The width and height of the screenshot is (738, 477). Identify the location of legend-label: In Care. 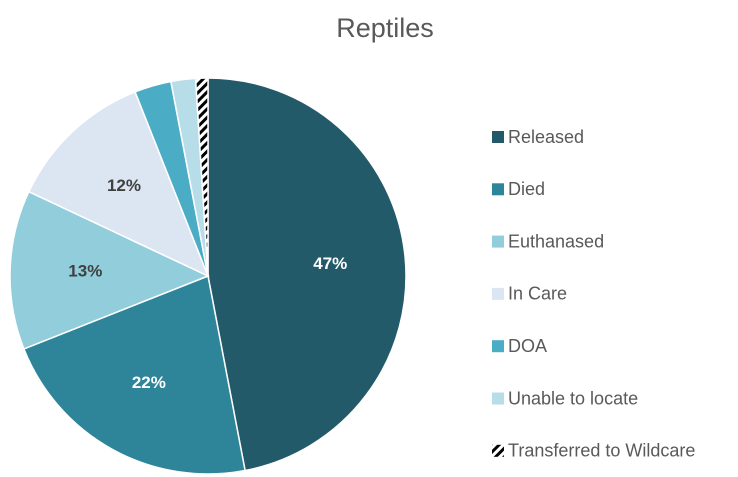
(537, 294).